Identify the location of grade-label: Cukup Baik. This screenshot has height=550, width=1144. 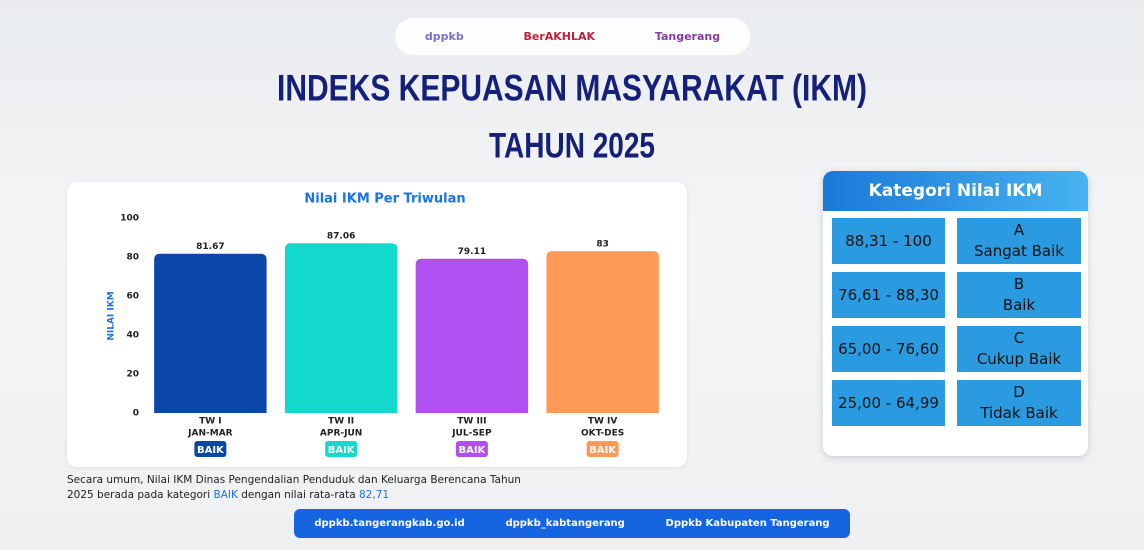
(1019, 359).